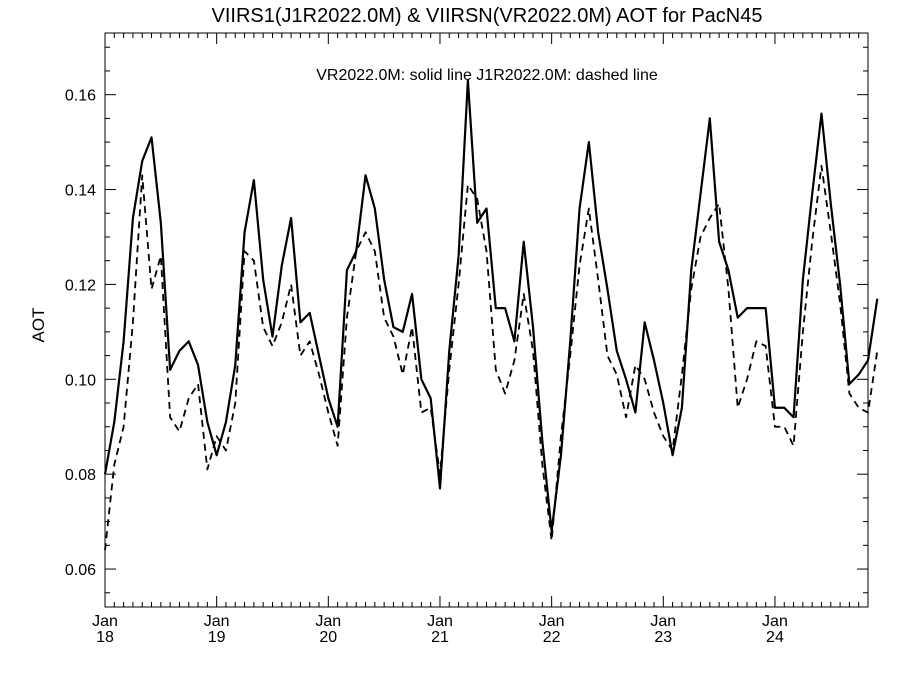 The image size is (900, 675). I want to click on y-tick-label: 0.10, so click(80, 380).